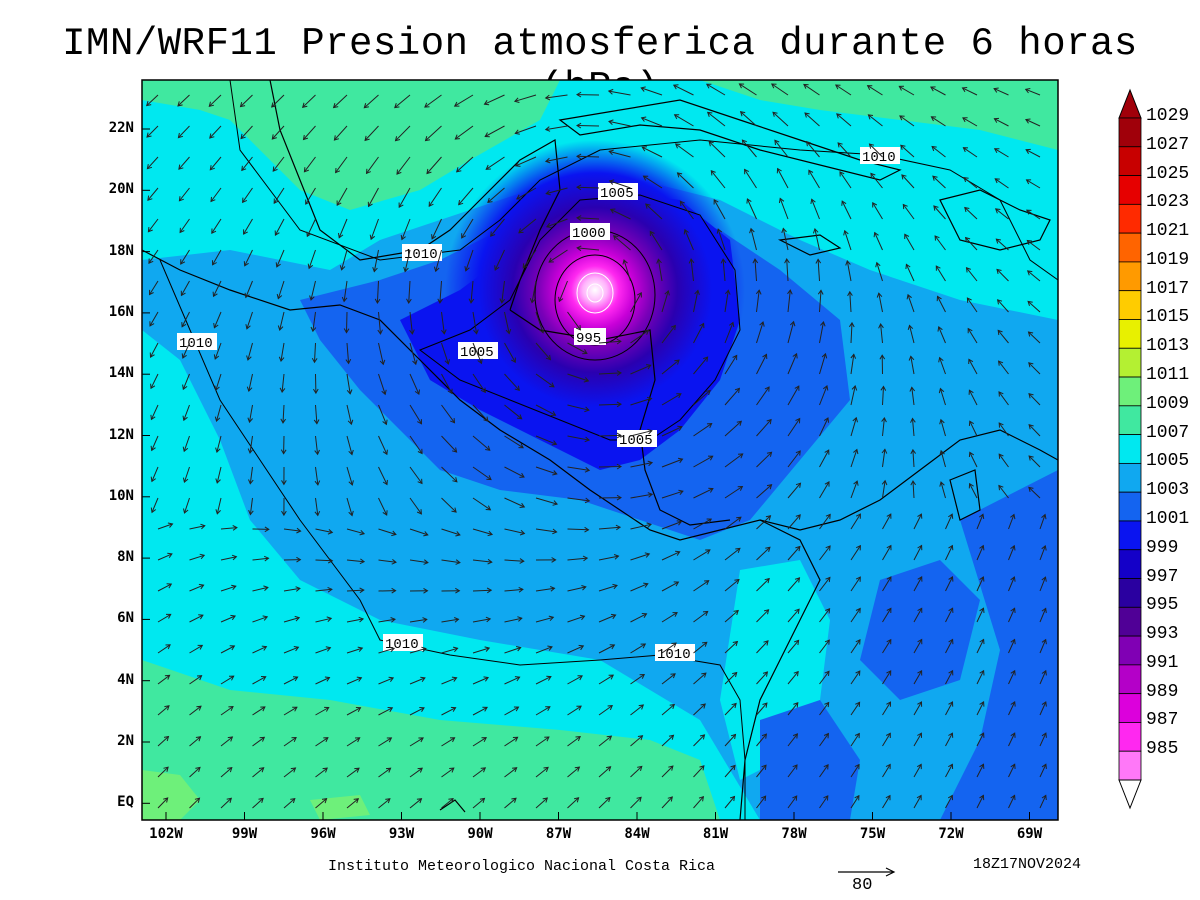 The image size is (1200, 900). What do you see at coordinates (595, 290) in the screenshot?
I see `field-low-core` at bounding box center [595, 290].